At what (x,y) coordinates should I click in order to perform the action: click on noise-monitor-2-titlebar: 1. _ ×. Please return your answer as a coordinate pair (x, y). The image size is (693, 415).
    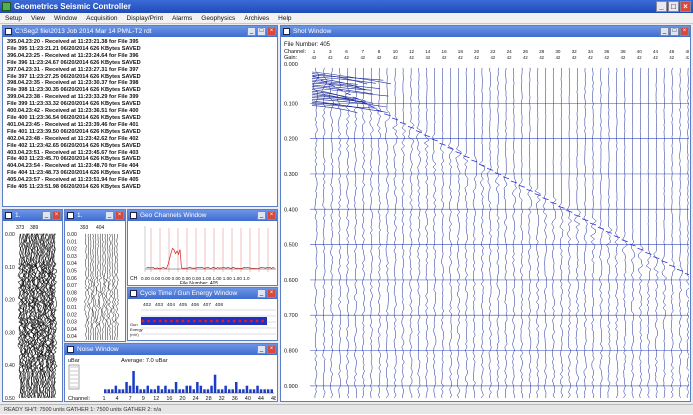
    Looking at the image, I should click on (95, 215).